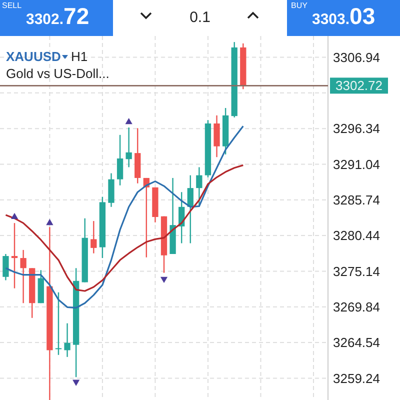 Image resolution: width=400 pixels, height=400 pixels. I want to click on y-tick-label: 3306.94, so click(356, 57).